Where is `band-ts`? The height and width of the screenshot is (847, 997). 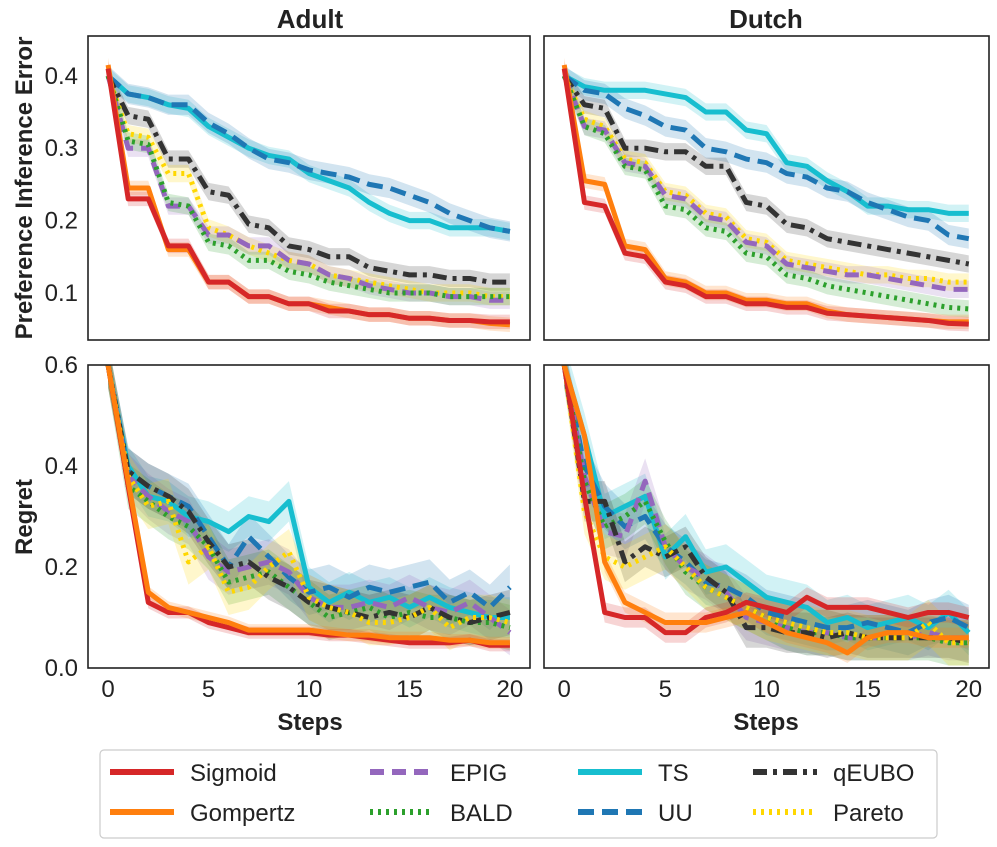 band-ts is located at coordinates (766, 145).